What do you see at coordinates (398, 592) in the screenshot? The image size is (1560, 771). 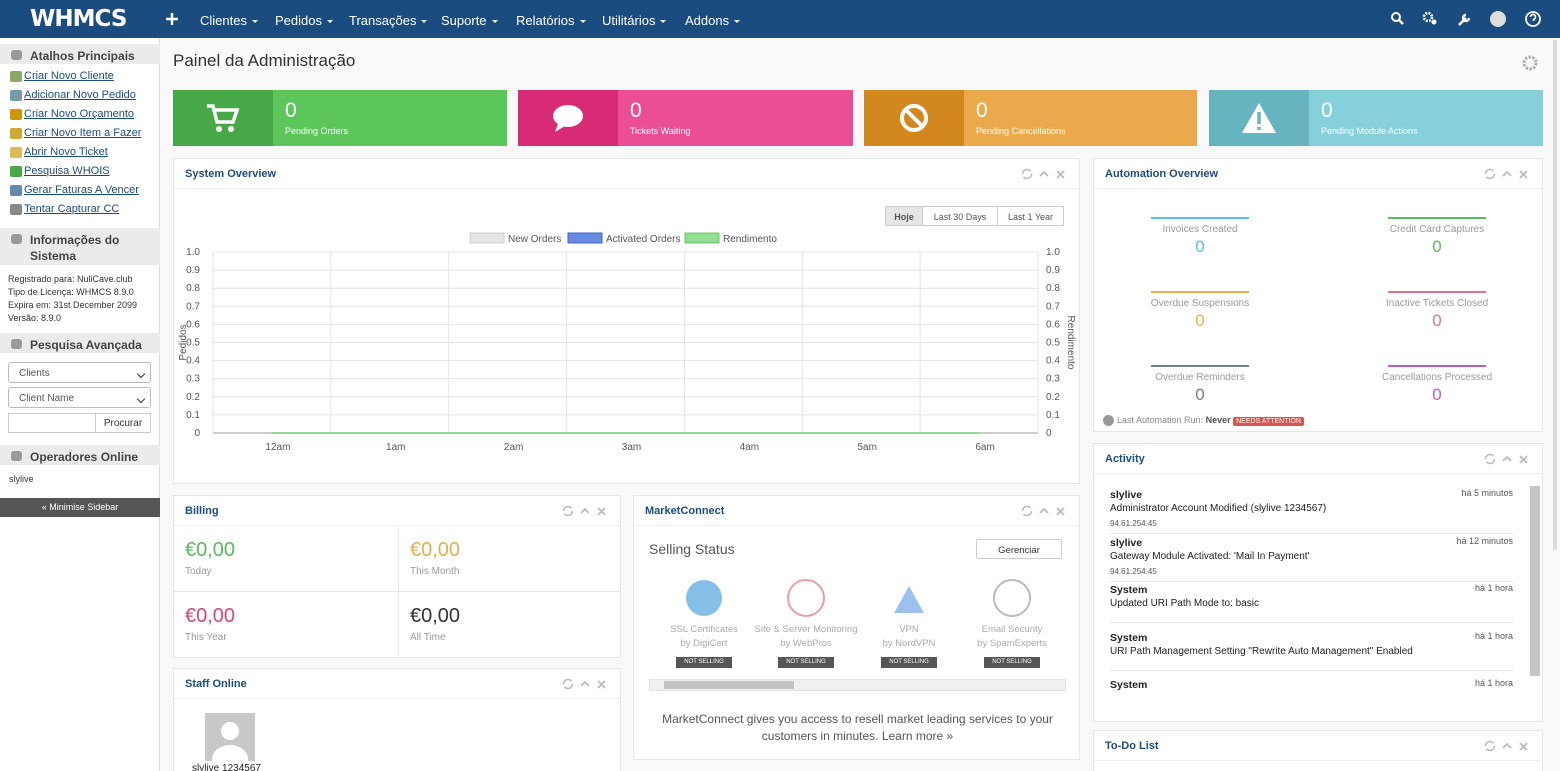 I see `grid-v` at bounding box center [398, 592].